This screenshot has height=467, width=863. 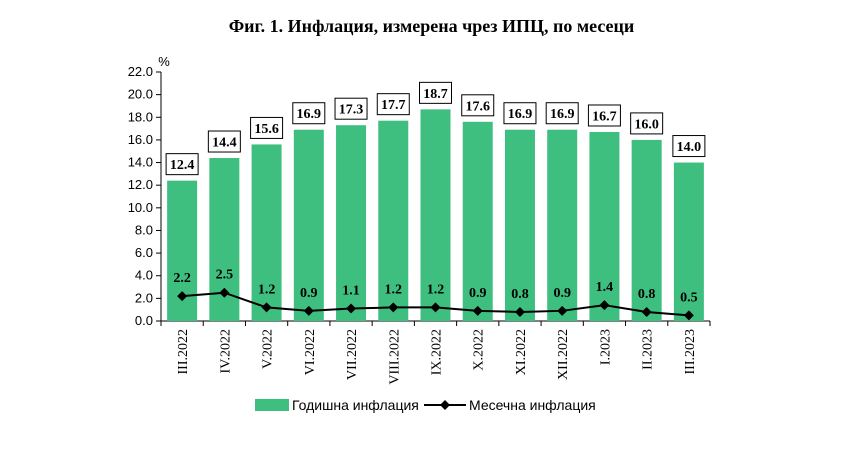 What do you see at coordinates (144, 229) in the screenshot?
I see `y-tick-label: 8.0` at bounding box center [144, 229].